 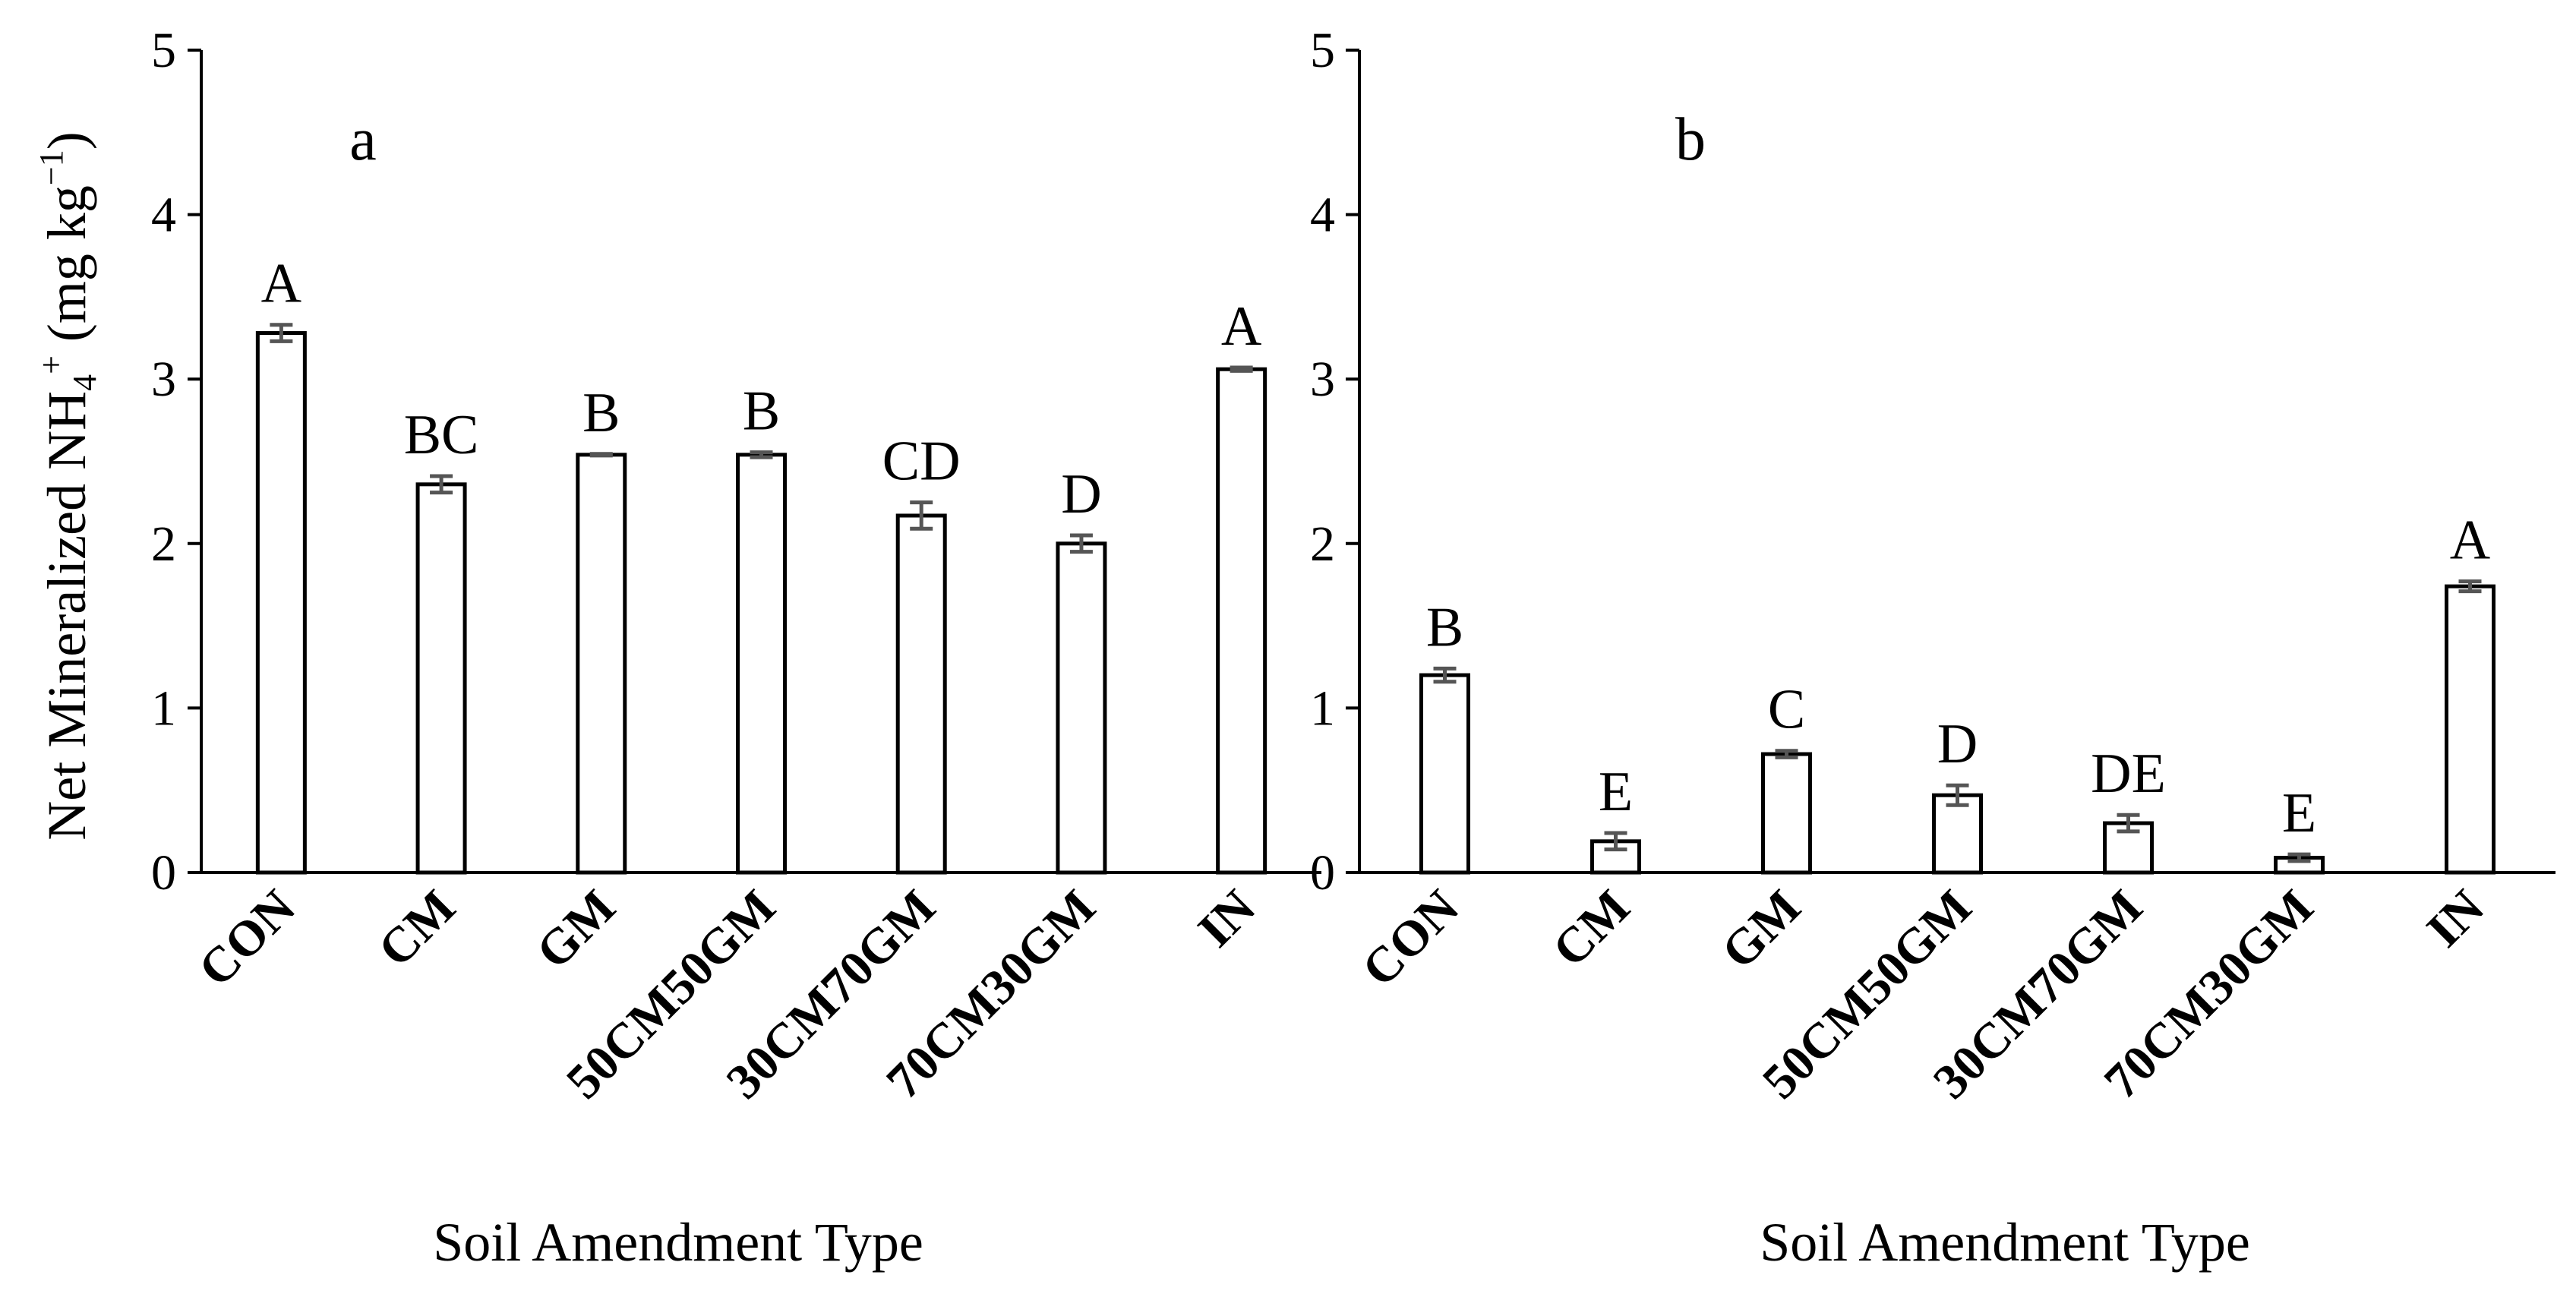 I want to click on p0-x-tick-label: IN, so click(x=1227, y=919).